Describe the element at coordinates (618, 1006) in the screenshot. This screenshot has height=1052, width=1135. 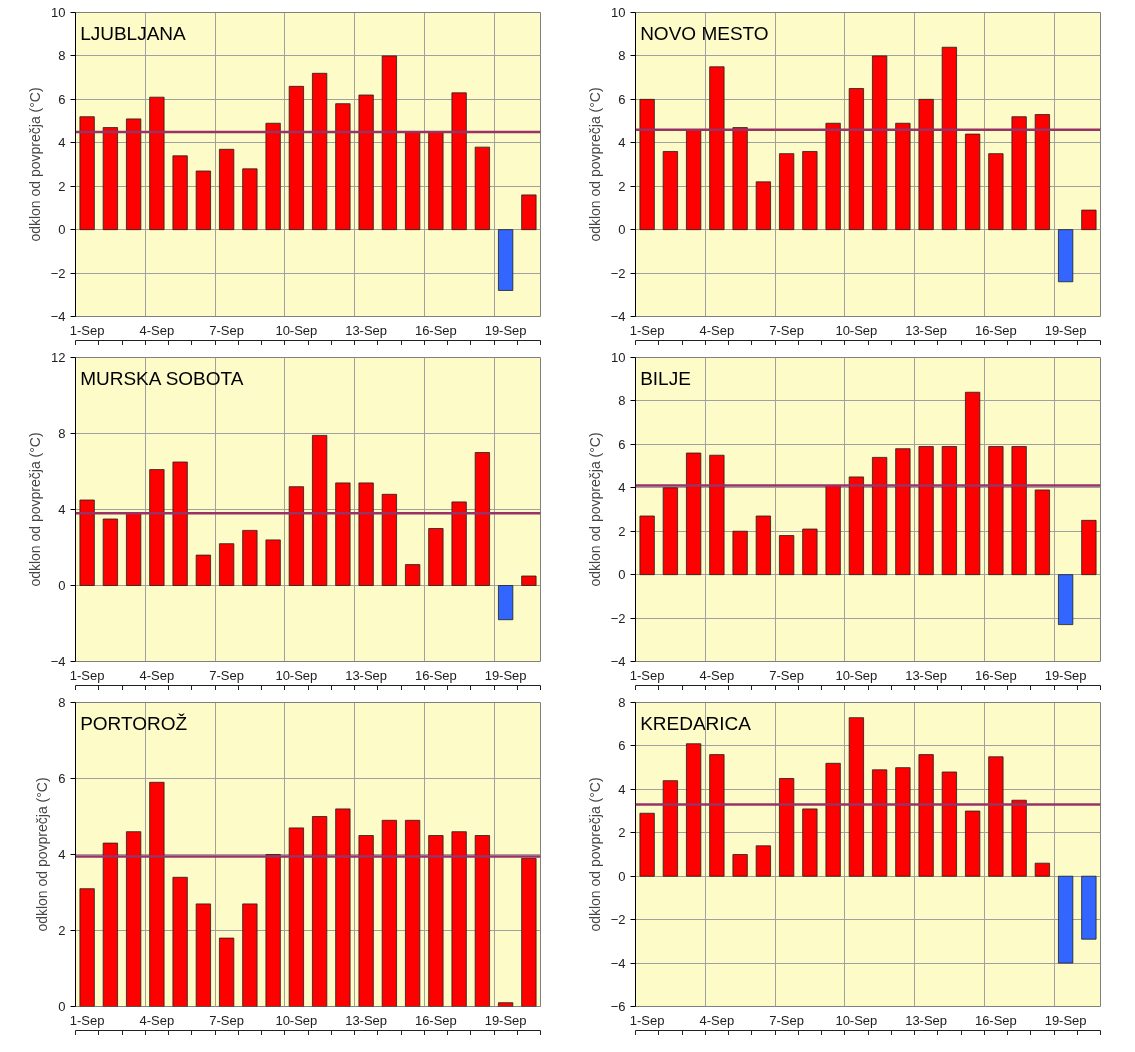
I see `y-tick-label: −6` at that location.